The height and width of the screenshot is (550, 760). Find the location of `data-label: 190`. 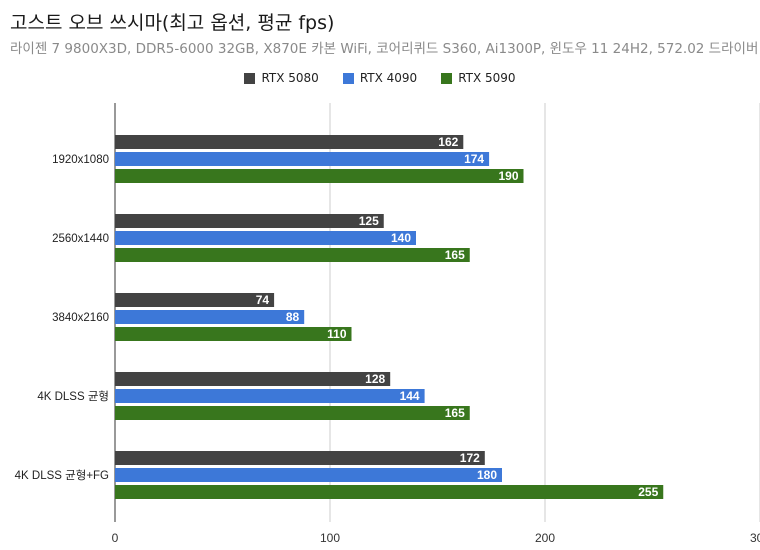

data-label: 190 is located at coordinates (508, 176).